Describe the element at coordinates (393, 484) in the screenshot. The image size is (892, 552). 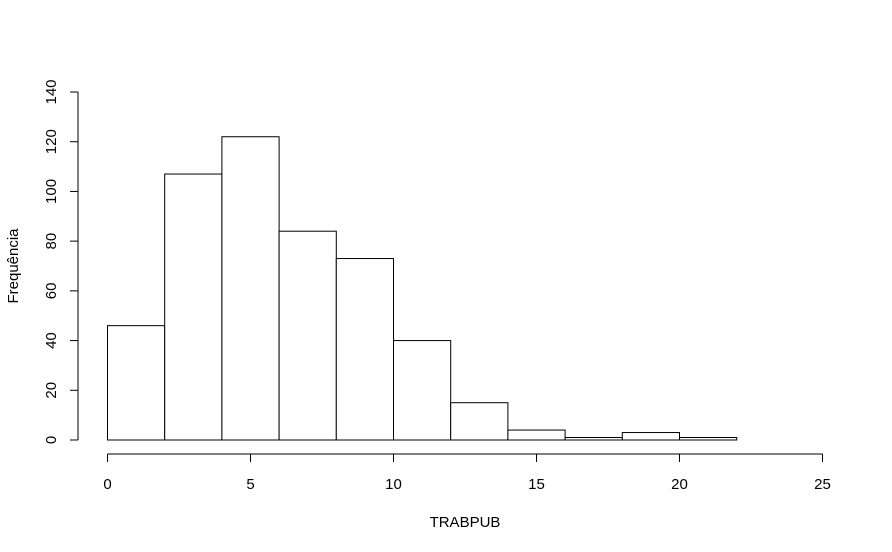
I see `x-tick-label: 10` at that location.